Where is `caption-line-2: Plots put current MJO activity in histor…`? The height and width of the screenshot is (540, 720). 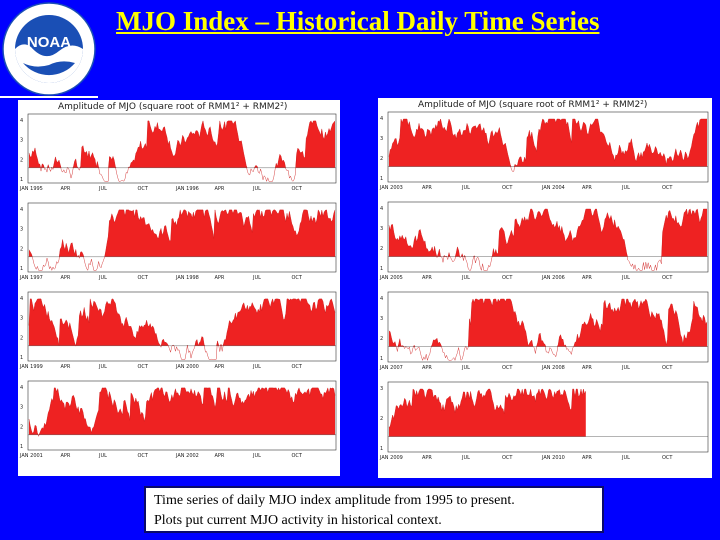
caption-line-2: Plots put current MJO activity in histor… is located at coordinates (298, 520).